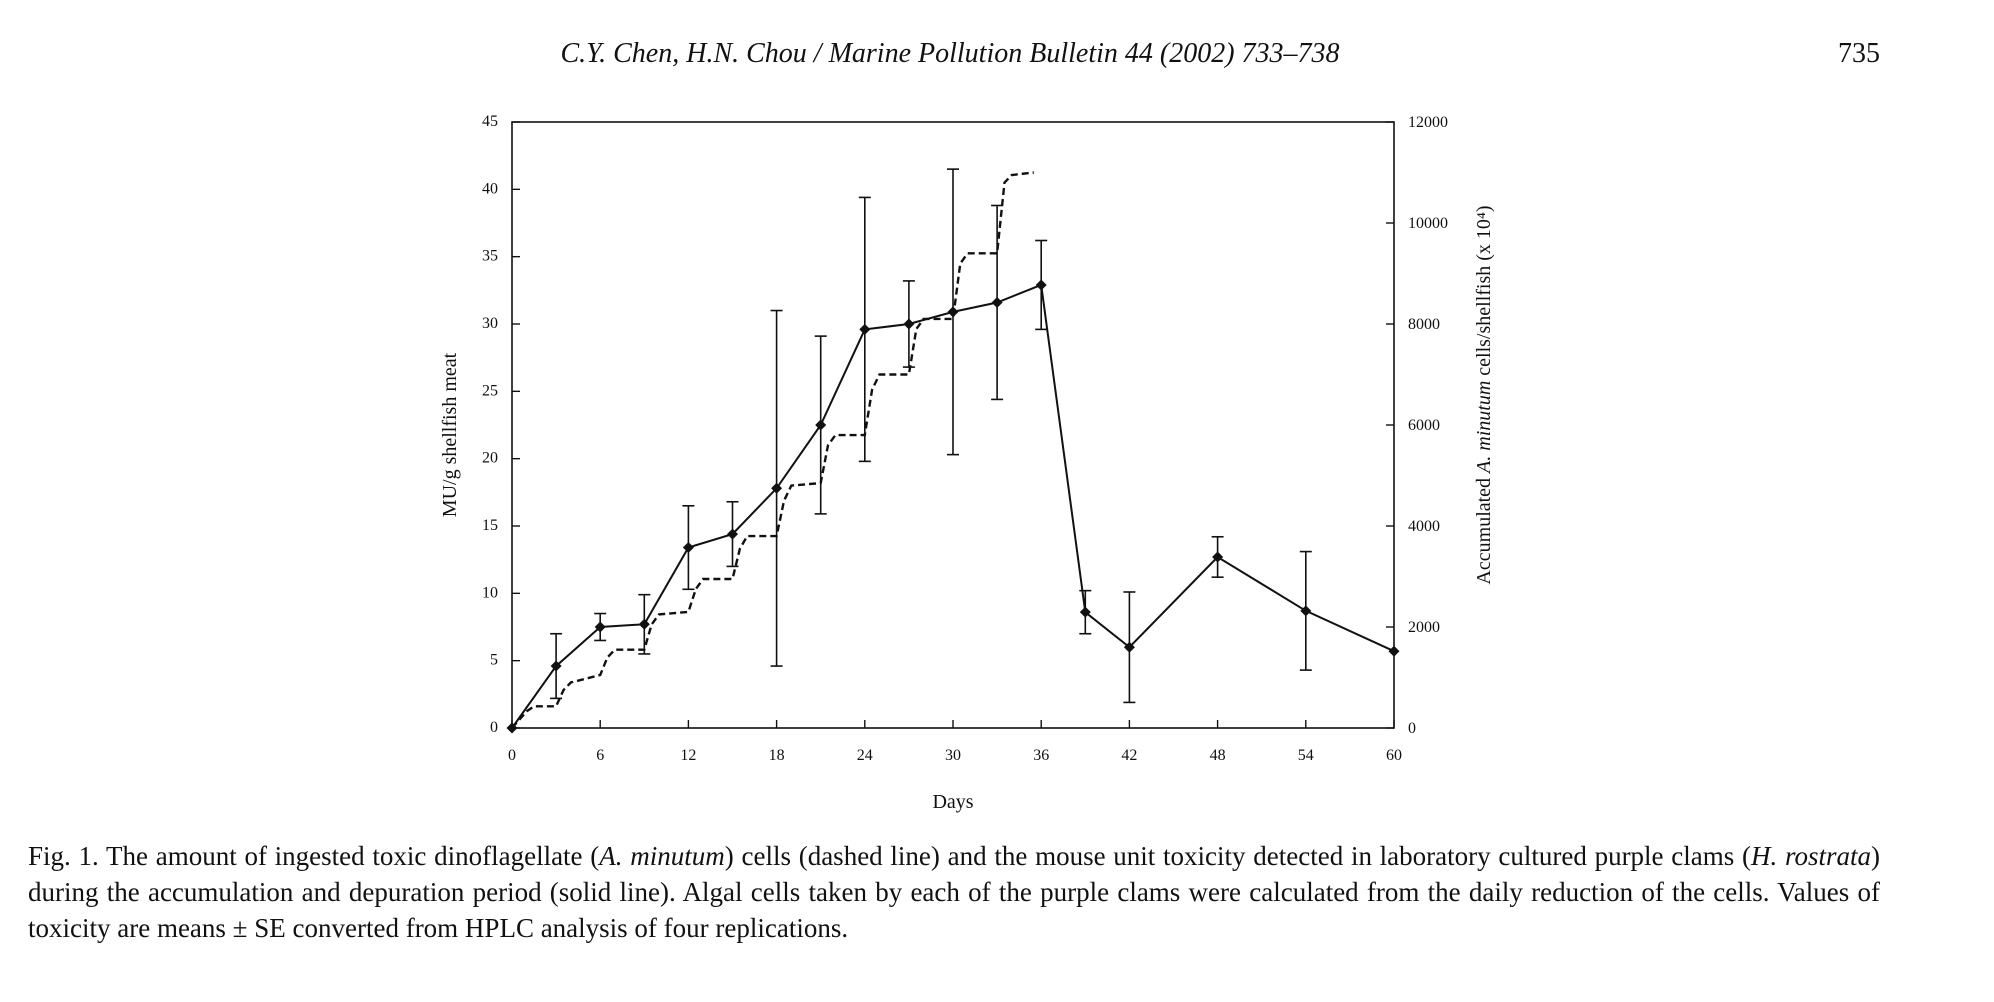 This screenshot has height=1002, width=1994. What do you see at coordinates (512, 755) in the screenshot?
I see `x-tick-label: 0` at bounding box center [512, 755].